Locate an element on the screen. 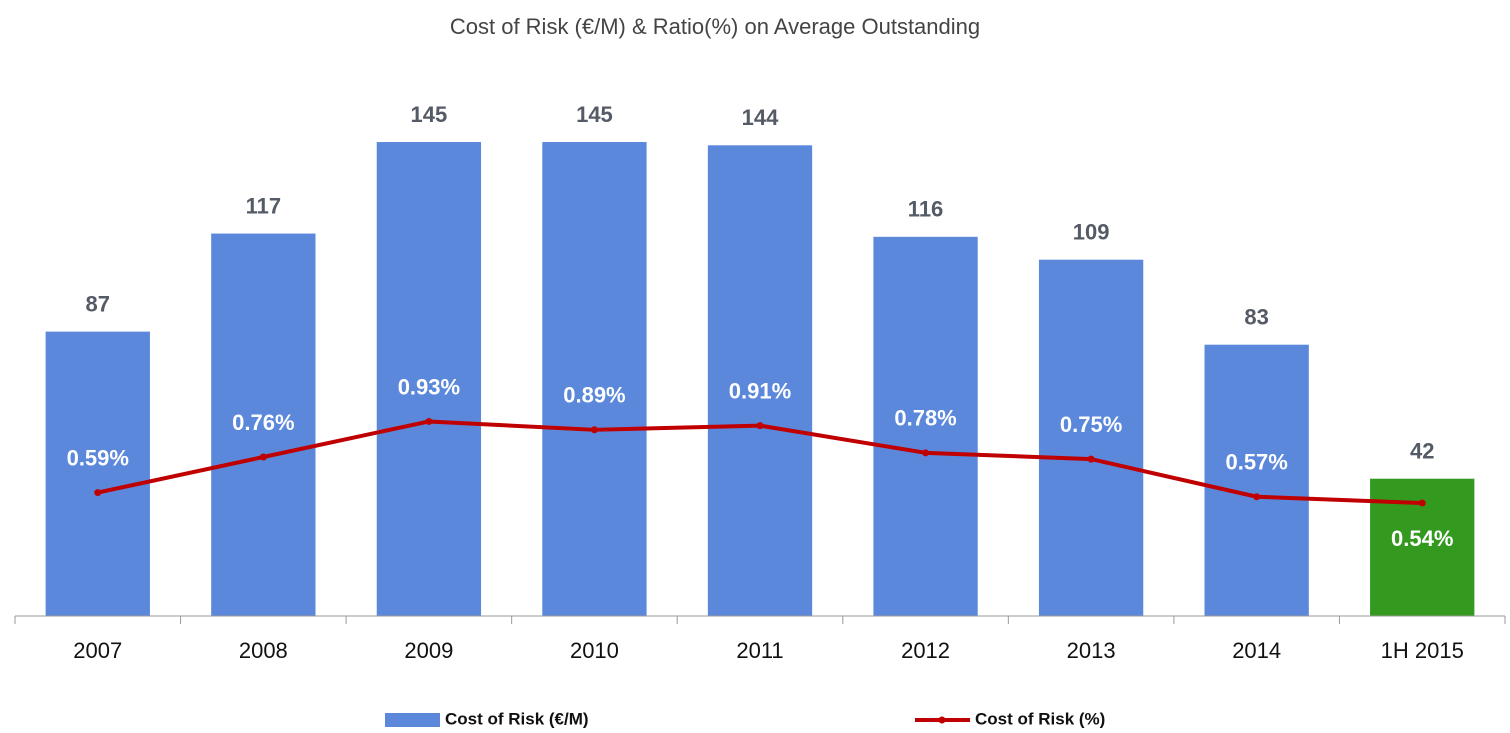 The width and height of the screenshot is (1510, 733). x-tick-label: 2014 is located at coordinates (1256, 650).